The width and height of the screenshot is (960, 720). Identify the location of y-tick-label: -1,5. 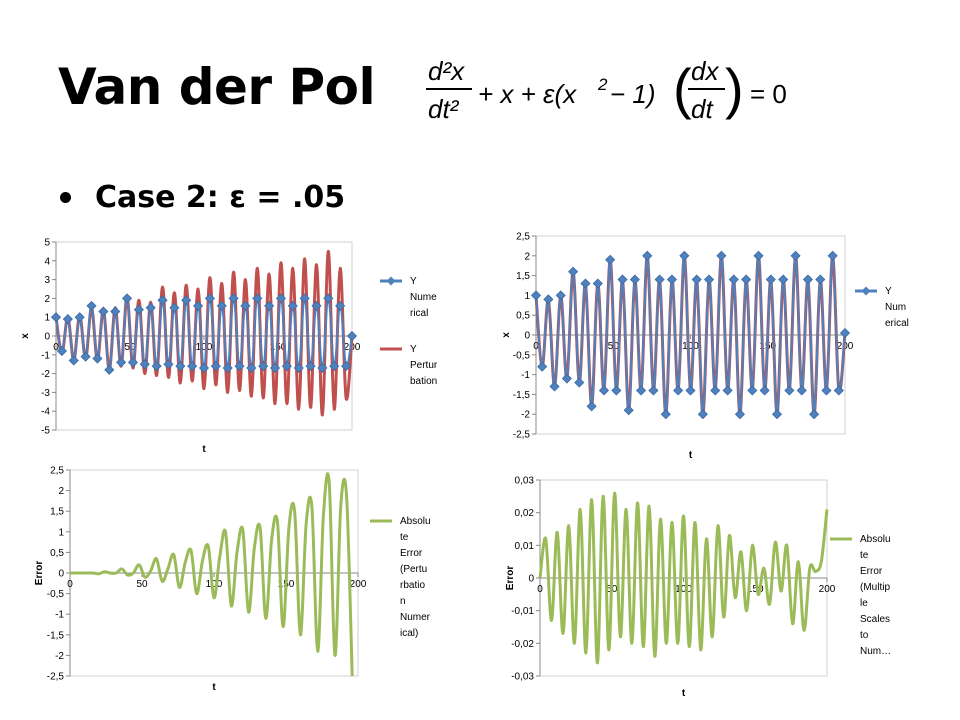
(56, 635).